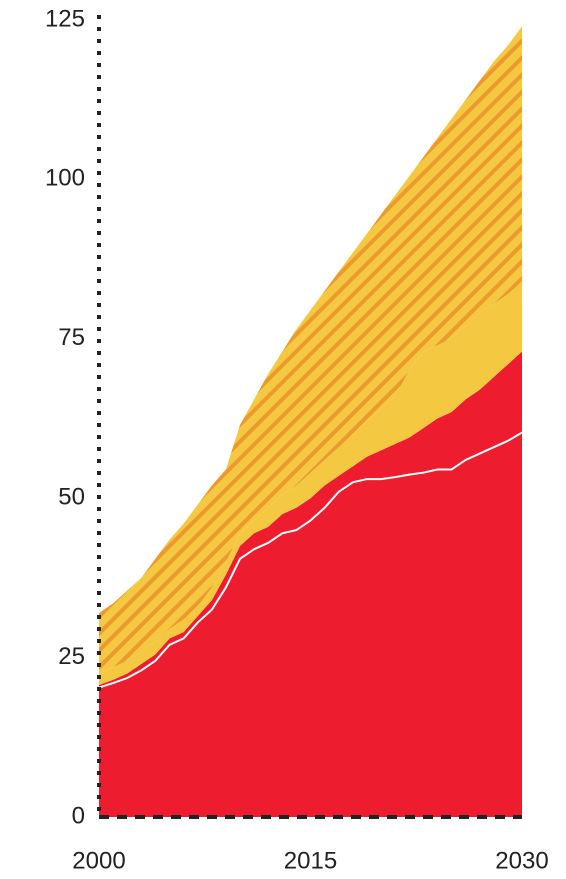  What do you see at coordinates (71, 656) in the screenshot?
I see `y-tick-label: 25` at bounding box center [71, 656].